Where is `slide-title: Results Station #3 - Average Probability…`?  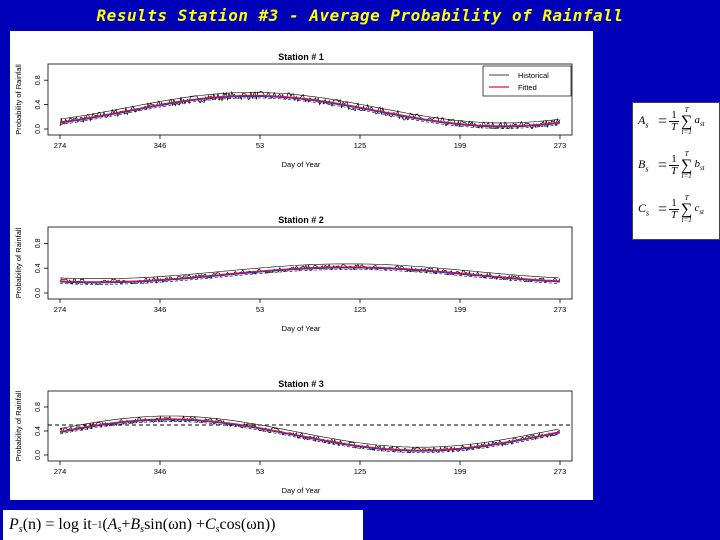 slide-title: Results Station #3 - Average Probability… is located at coordinates (360, 15).